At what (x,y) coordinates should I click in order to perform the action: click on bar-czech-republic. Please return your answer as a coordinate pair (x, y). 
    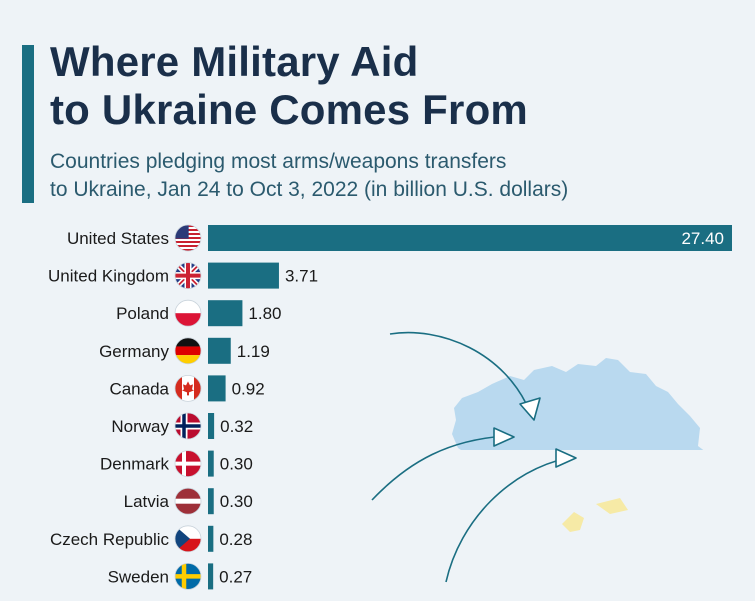
    Looking at the image, I should click on (211, 538).